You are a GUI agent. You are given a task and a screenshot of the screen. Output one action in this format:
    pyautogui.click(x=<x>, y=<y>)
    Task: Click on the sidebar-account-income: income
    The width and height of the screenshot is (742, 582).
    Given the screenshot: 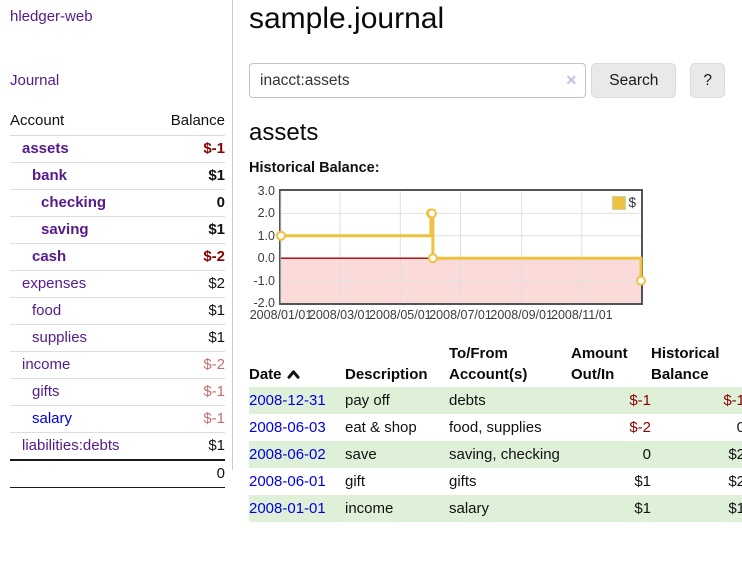 What is the action you would take?
    pyautogui.click(x=46, y=364)
    